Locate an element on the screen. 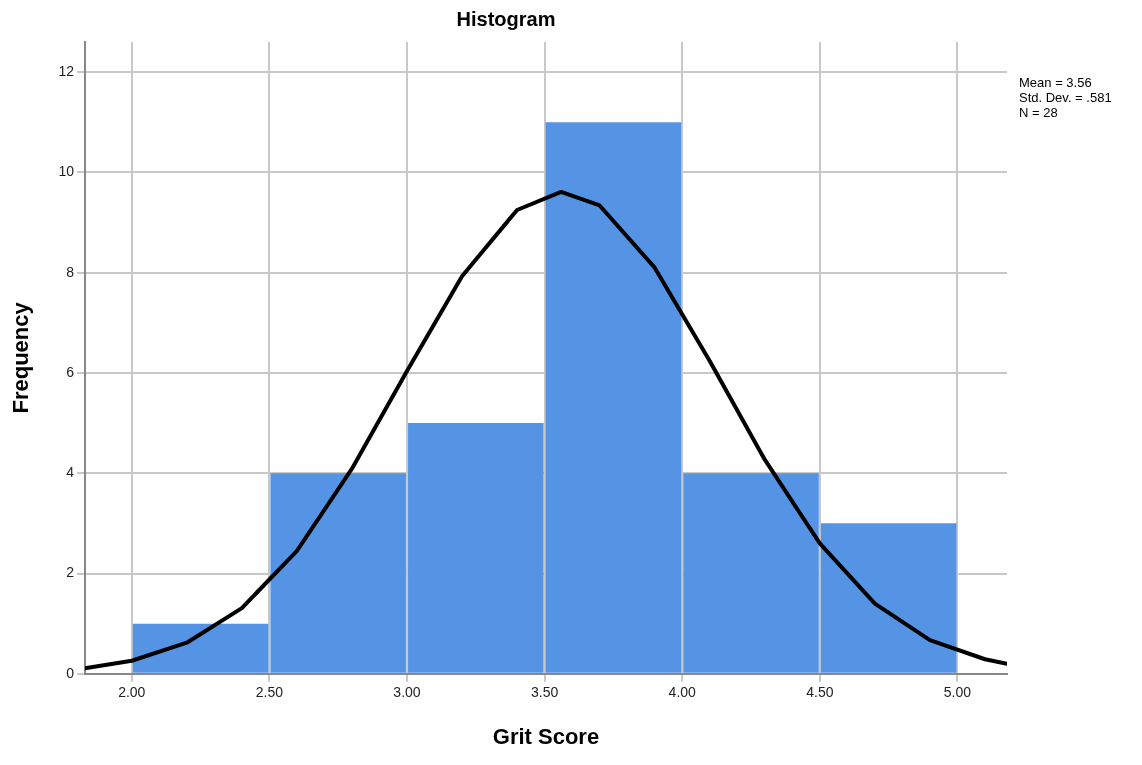 The width and height of the screenshot is (1142, 765). chart-title: Histogram is located at coordinates (506, 18).